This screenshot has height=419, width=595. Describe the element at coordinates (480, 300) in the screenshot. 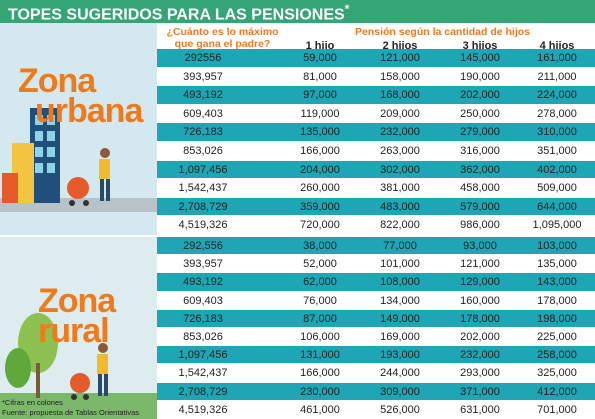

I see `table-cell: 160,000` at that location.